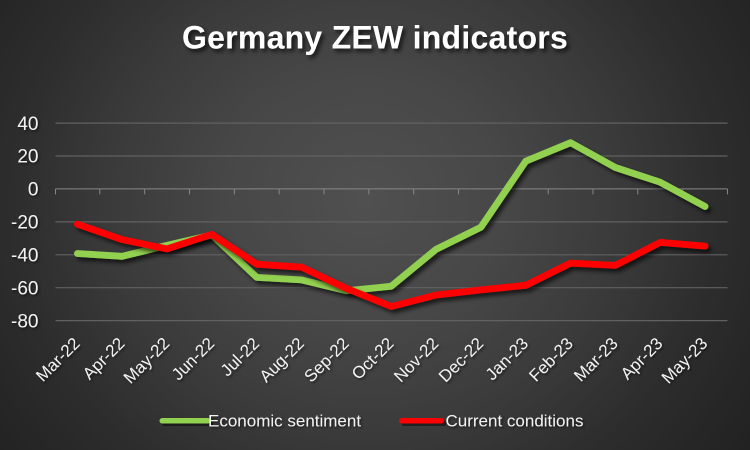 This screenshot has height=450, width=750. I want to click on svg-text: -60, so click(24, 288).